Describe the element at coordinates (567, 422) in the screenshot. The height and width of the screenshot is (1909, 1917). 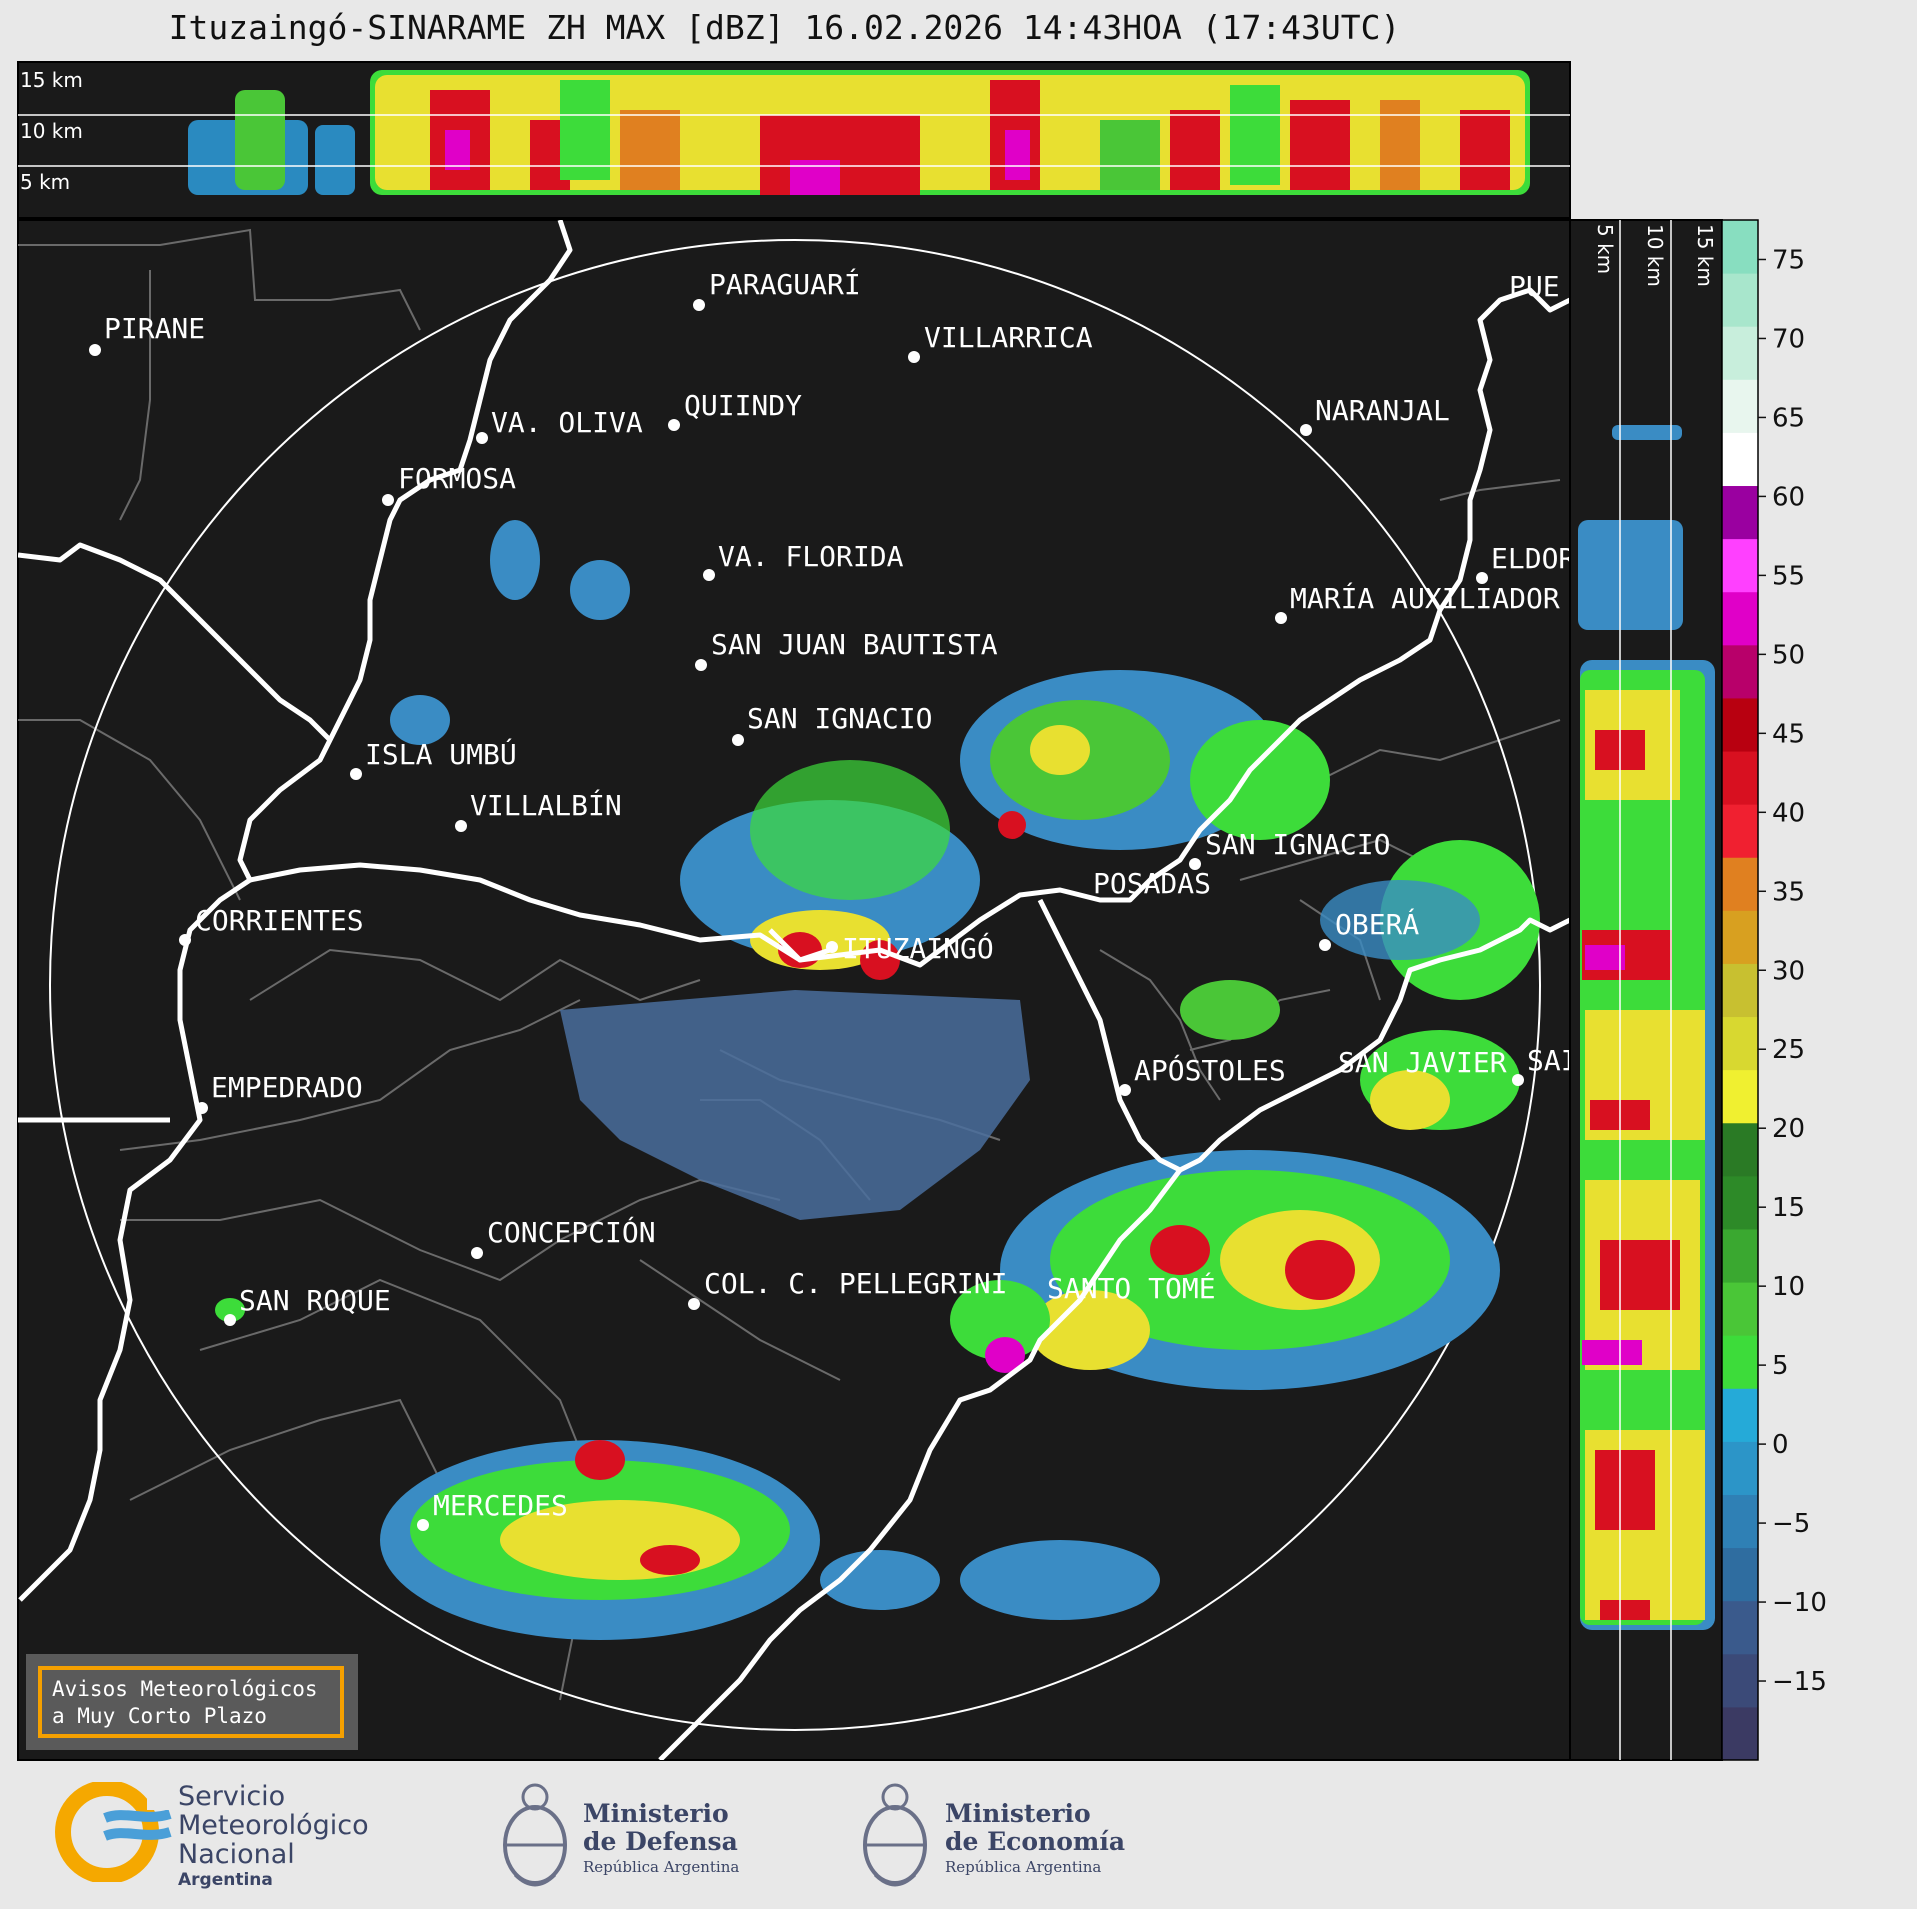
I see `city-label: VA. OLIVA` at that location.